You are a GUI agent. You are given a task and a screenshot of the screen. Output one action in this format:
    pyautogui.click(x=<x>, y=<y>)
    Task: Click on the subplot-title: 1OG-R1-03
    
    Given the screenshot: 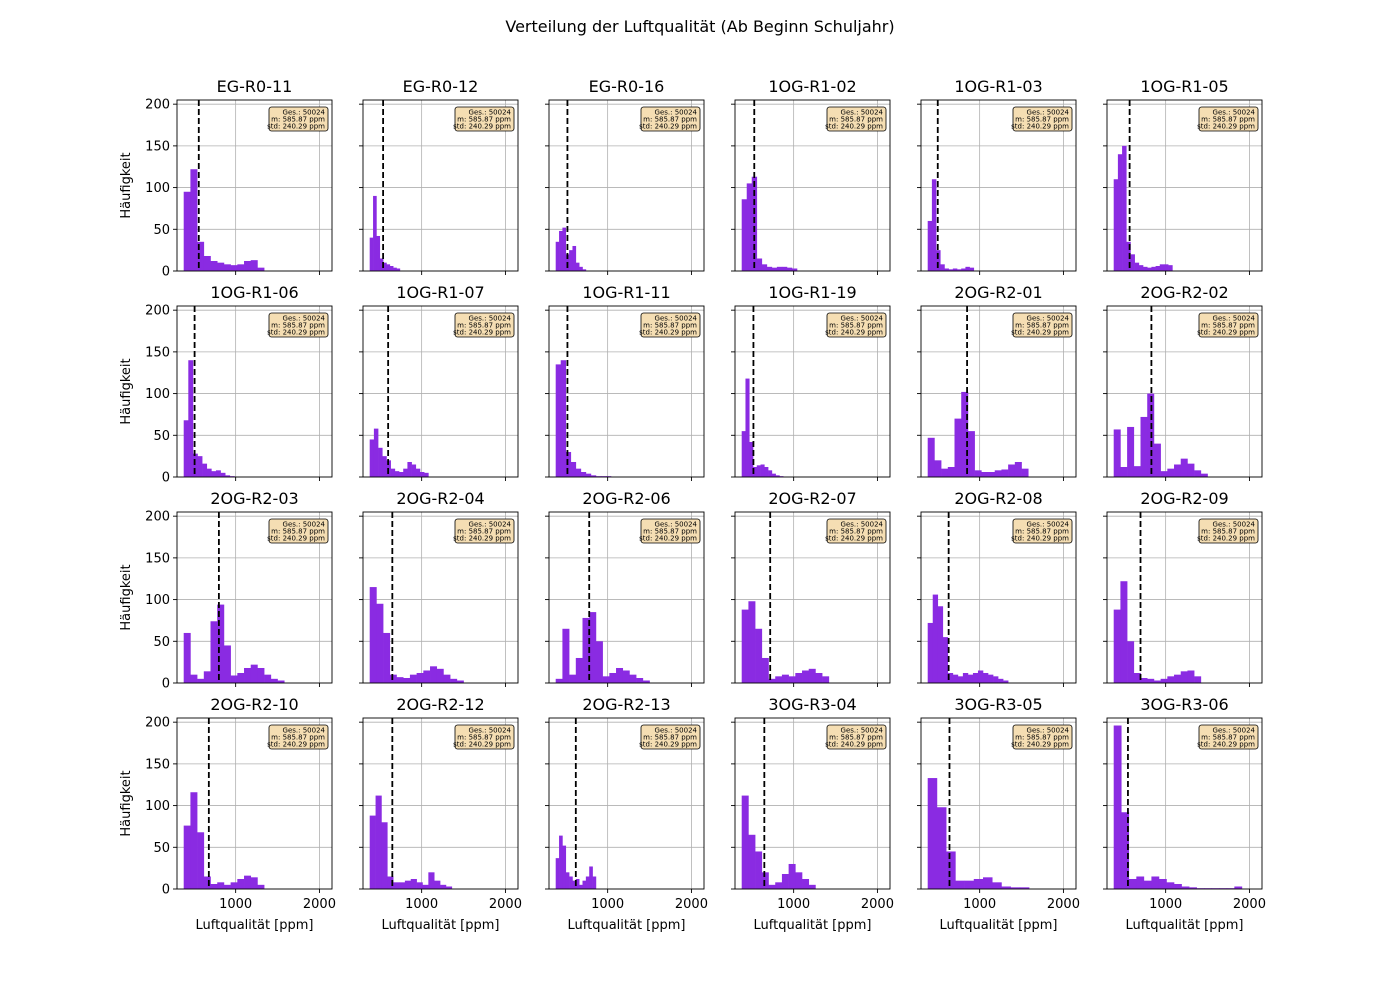 What is the action you would take?
    pyautogui.click(x=998, y=86)
    